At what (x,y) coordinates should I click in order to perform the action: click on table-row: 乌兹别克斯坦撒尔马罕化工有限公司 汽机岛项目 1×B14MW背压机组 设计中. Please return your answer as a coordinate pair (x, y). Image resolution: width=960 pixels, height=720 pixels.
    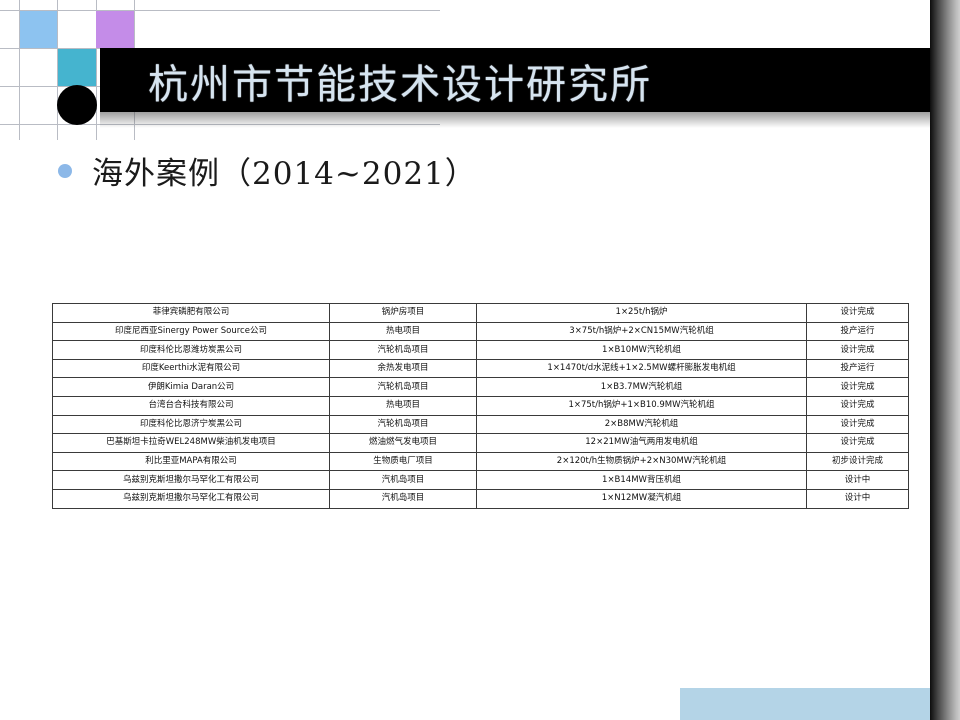
    Looking at the image, I should click on (480, 480).